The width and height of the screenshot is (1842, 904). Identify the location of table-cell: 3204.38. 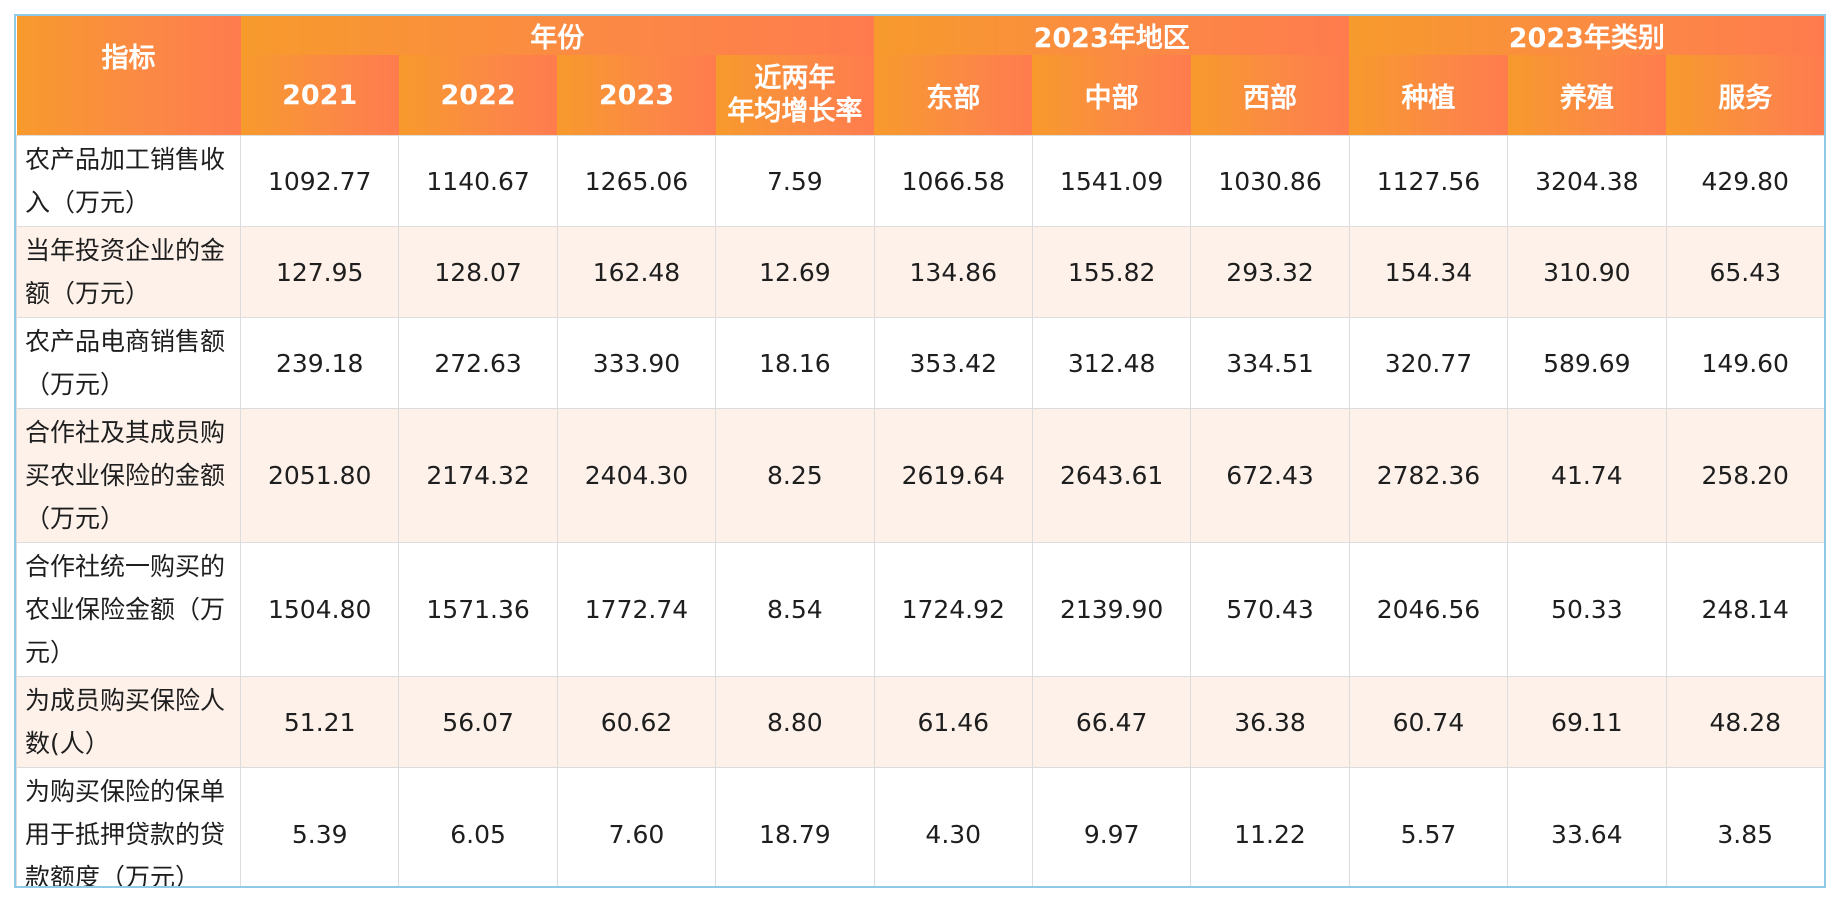
(1587, 181).